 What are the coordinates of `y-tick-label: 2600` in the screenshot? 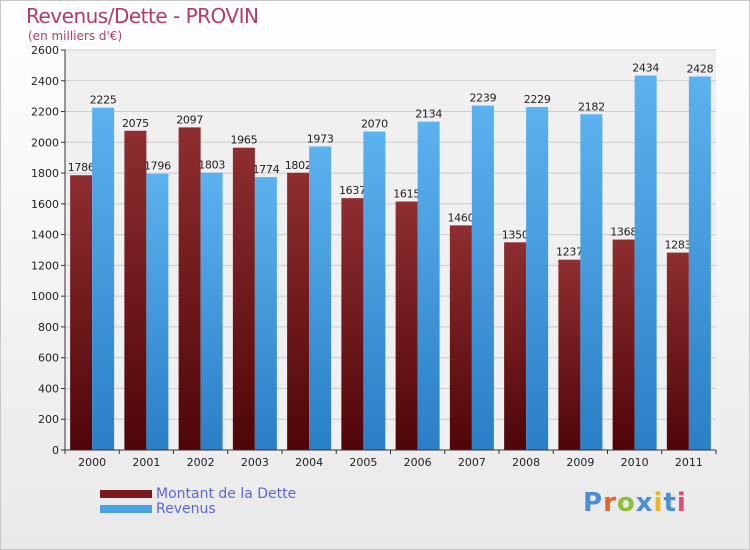 It's located at (45, 50).